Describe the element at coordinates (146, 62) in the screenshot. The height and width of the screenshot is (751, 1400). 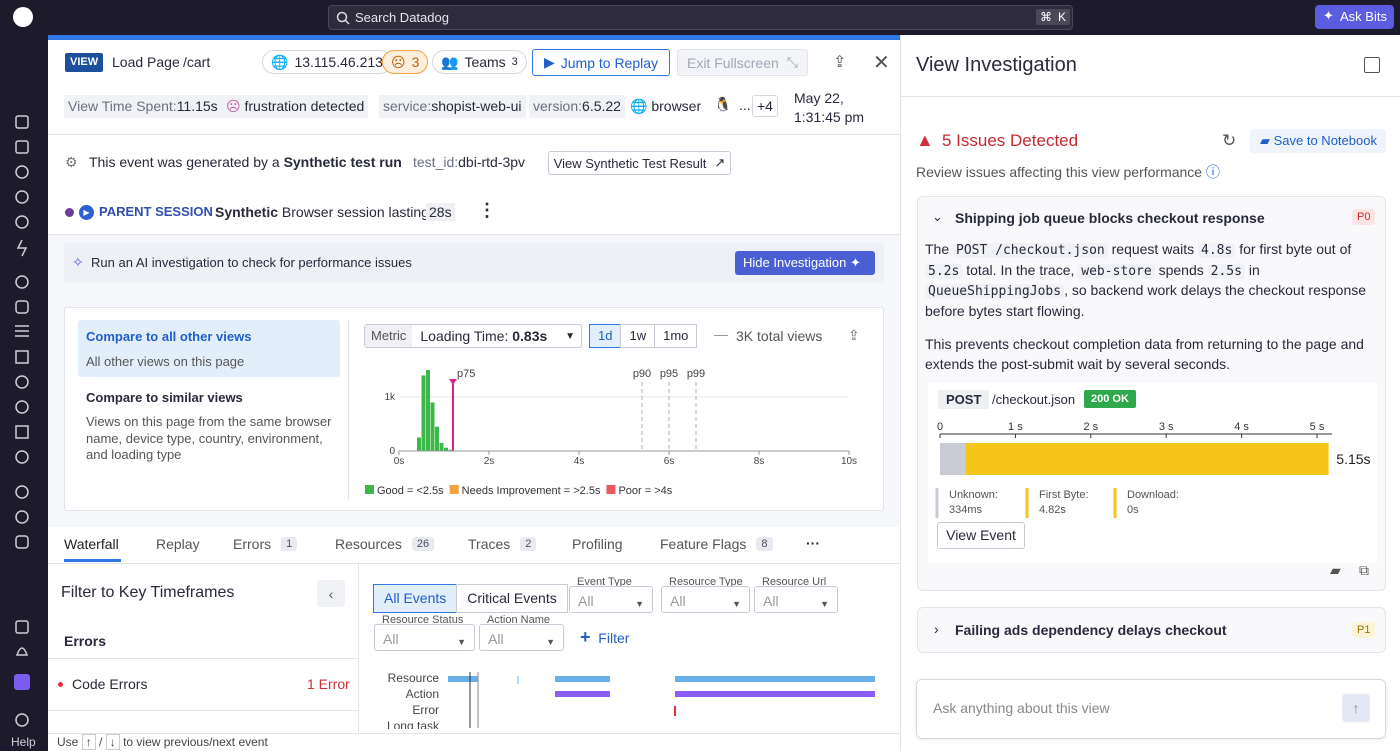
I see `view-name: Load Page` at that location.